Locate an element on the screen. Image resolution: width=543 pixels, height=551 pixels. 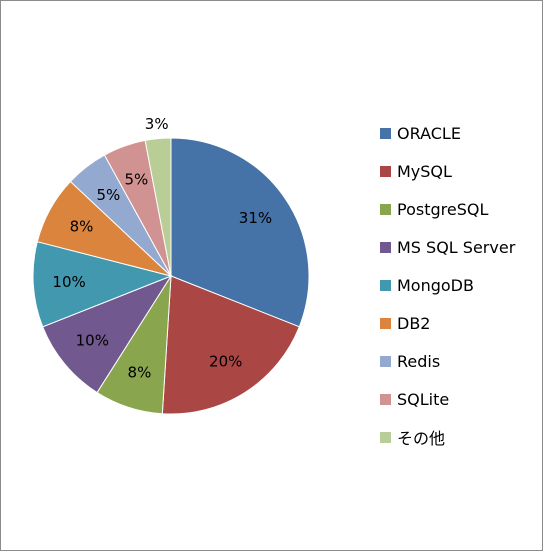
legend-label: PostgreSQL is located at coordinates (443, 209).